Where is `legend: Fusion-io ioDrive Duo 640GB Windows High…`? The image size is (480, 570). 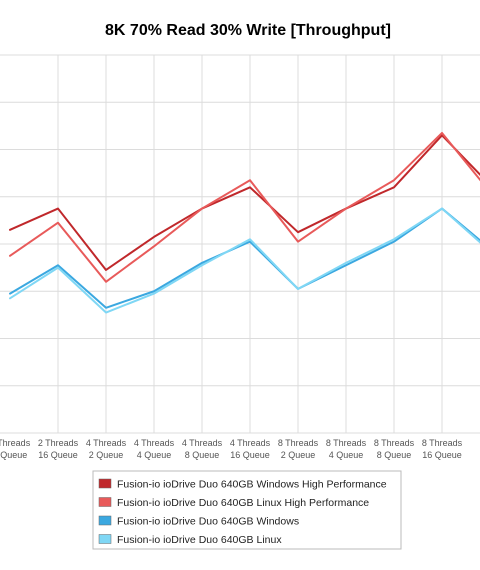 legend: Fusion-io ioDrive Duo 640GB Windows High… is located at coordinates (247, 510).